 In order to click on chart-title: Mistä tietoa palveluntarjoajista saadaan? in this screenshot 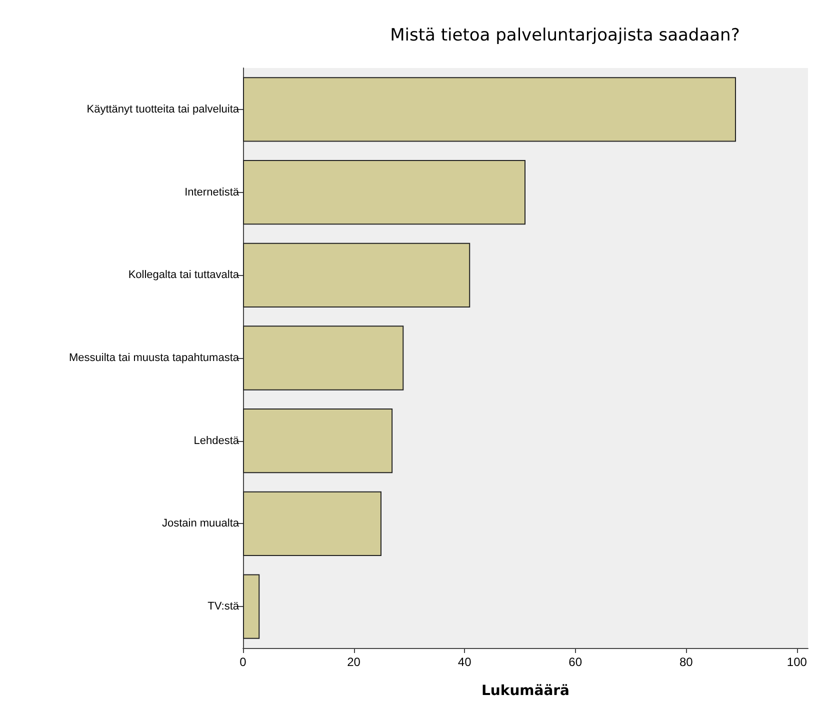, I will do `click(565, 36)`.